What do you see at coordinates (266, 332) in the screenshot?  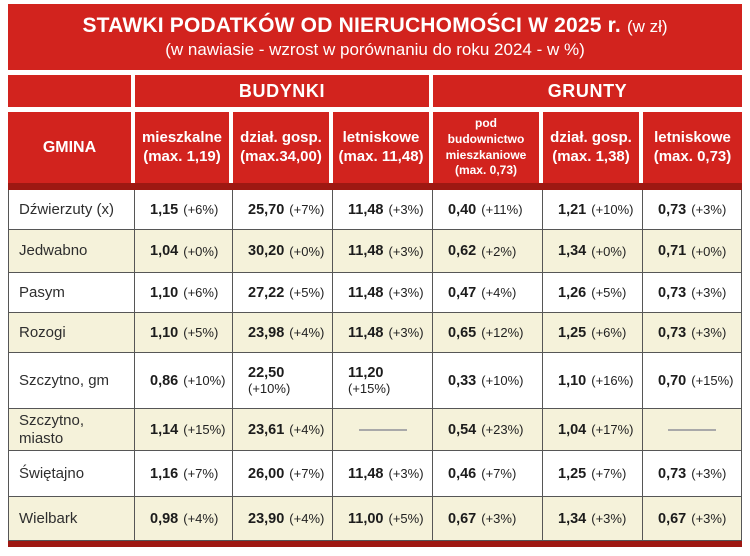 I see `tax-rate-value: 23,98` at bounding box center [266, 332].